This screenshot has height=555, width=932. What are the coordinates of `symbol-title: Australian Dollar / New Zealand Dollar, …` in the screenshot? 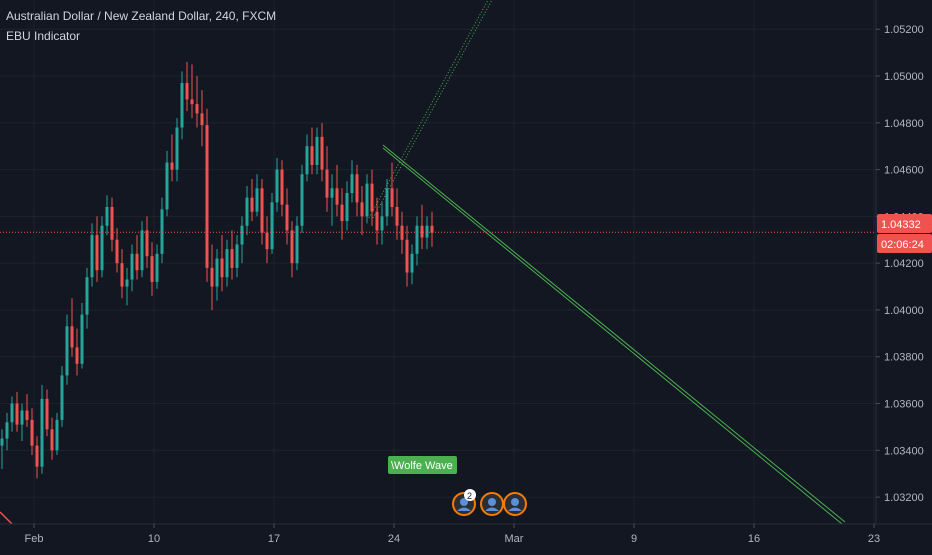 It's located at (141, 16).